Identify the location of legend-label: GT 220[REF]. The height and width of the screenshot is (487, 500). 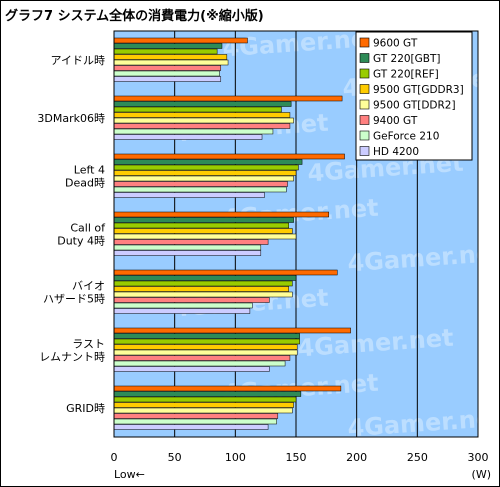
(406, 75).